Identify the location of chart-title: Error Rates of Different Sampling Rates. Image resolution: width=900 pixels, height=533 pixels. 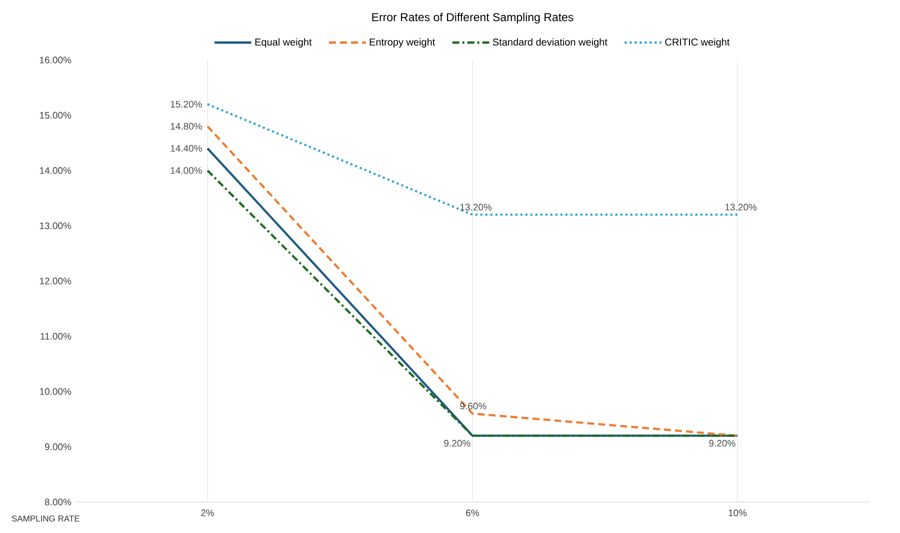
(473, 18).